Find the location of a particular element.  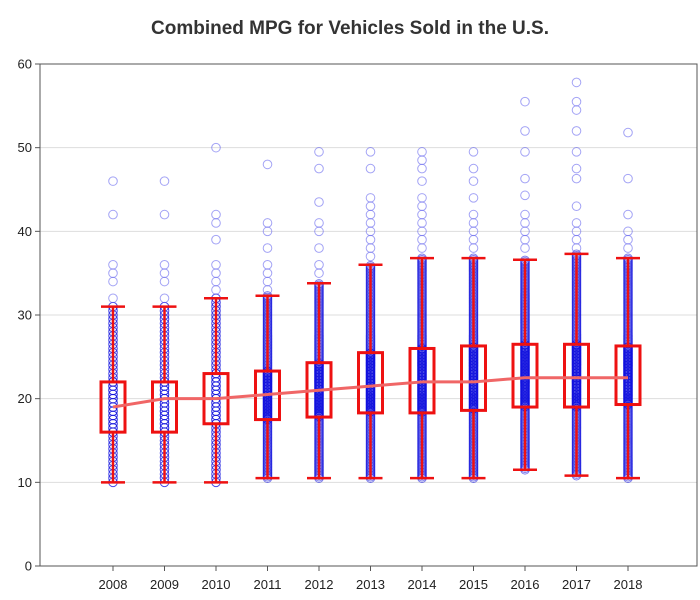

x-tick-label: 2012 is located at coordinates (319, 584).